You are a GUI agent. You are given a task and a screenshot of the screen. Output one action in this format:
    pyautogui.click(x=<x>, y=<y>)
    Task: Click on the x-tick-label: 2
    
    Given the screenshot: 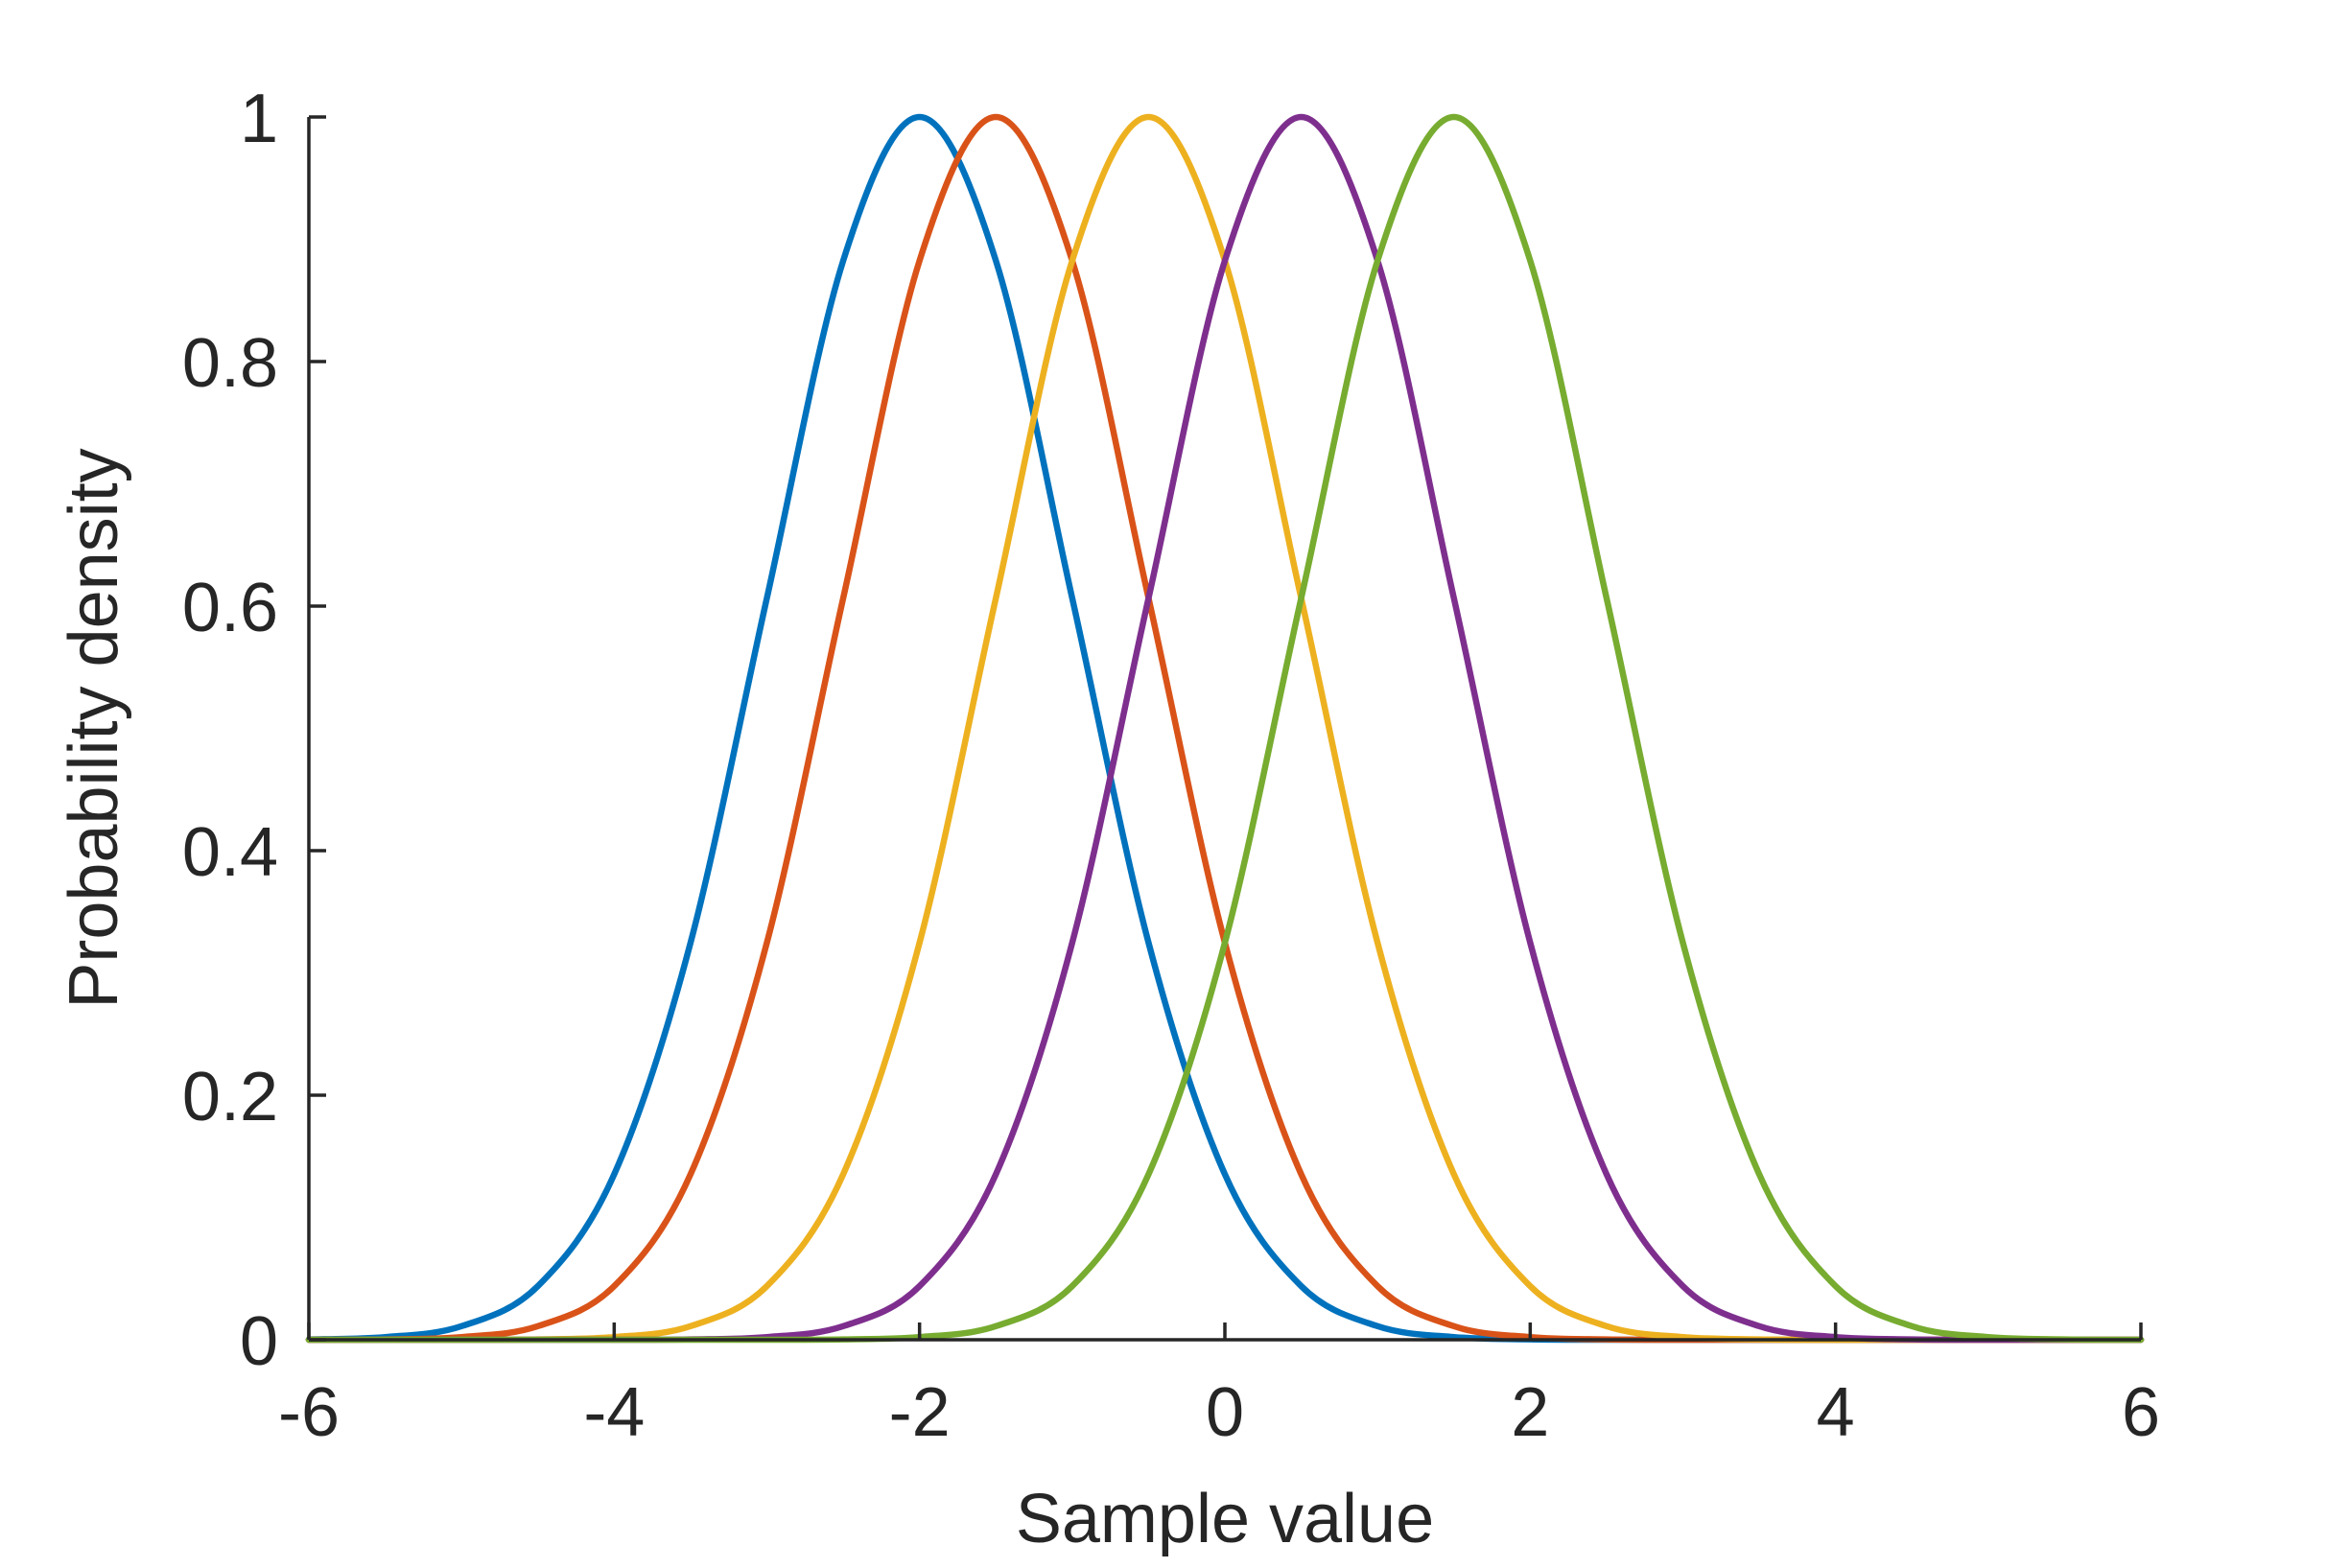 What is the action you would take?
    pyautogui.click(x=1530, y=1413)
    